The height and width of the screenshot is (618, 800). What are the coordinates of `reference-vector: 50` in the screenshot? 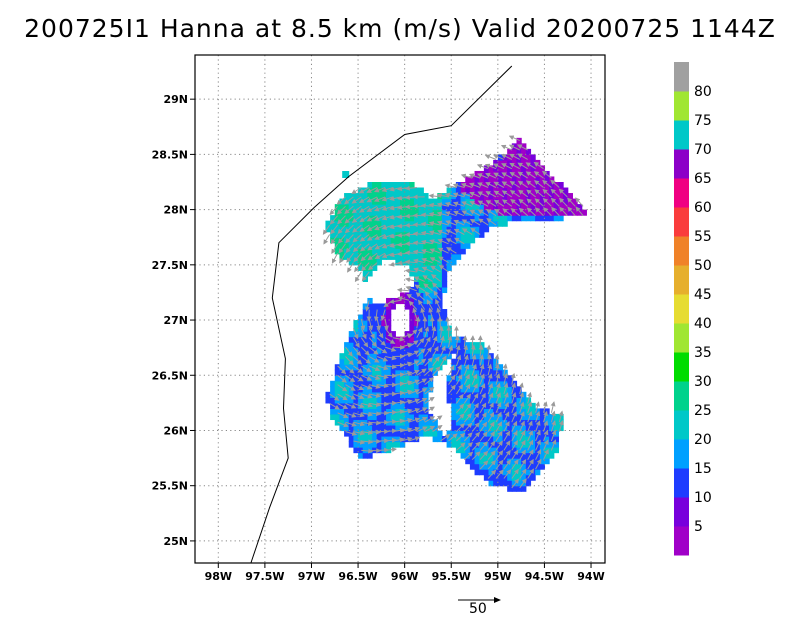 It's located at (479, 607).